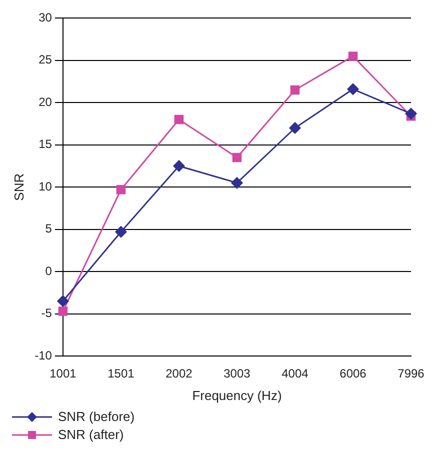 This screenshot has height=458, width=439. What do you see at coordinates (96, 417) in the screenshot?
I see `legend-label: SNR (before)` at bounding box center [96, 417].